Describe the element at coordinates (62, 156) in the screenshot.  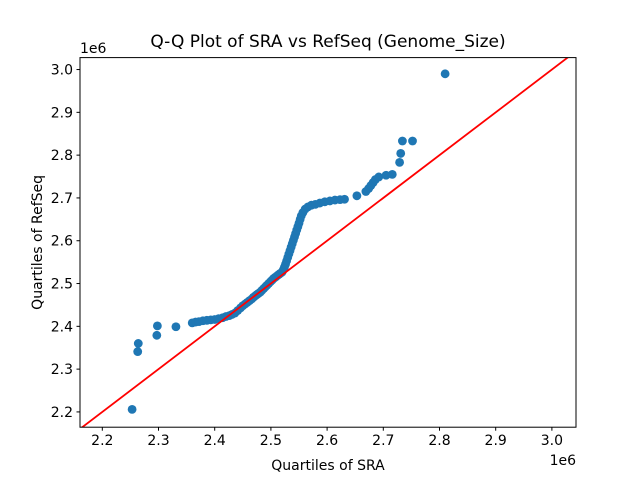
I see `y-tick-label: 2.8` at that location.